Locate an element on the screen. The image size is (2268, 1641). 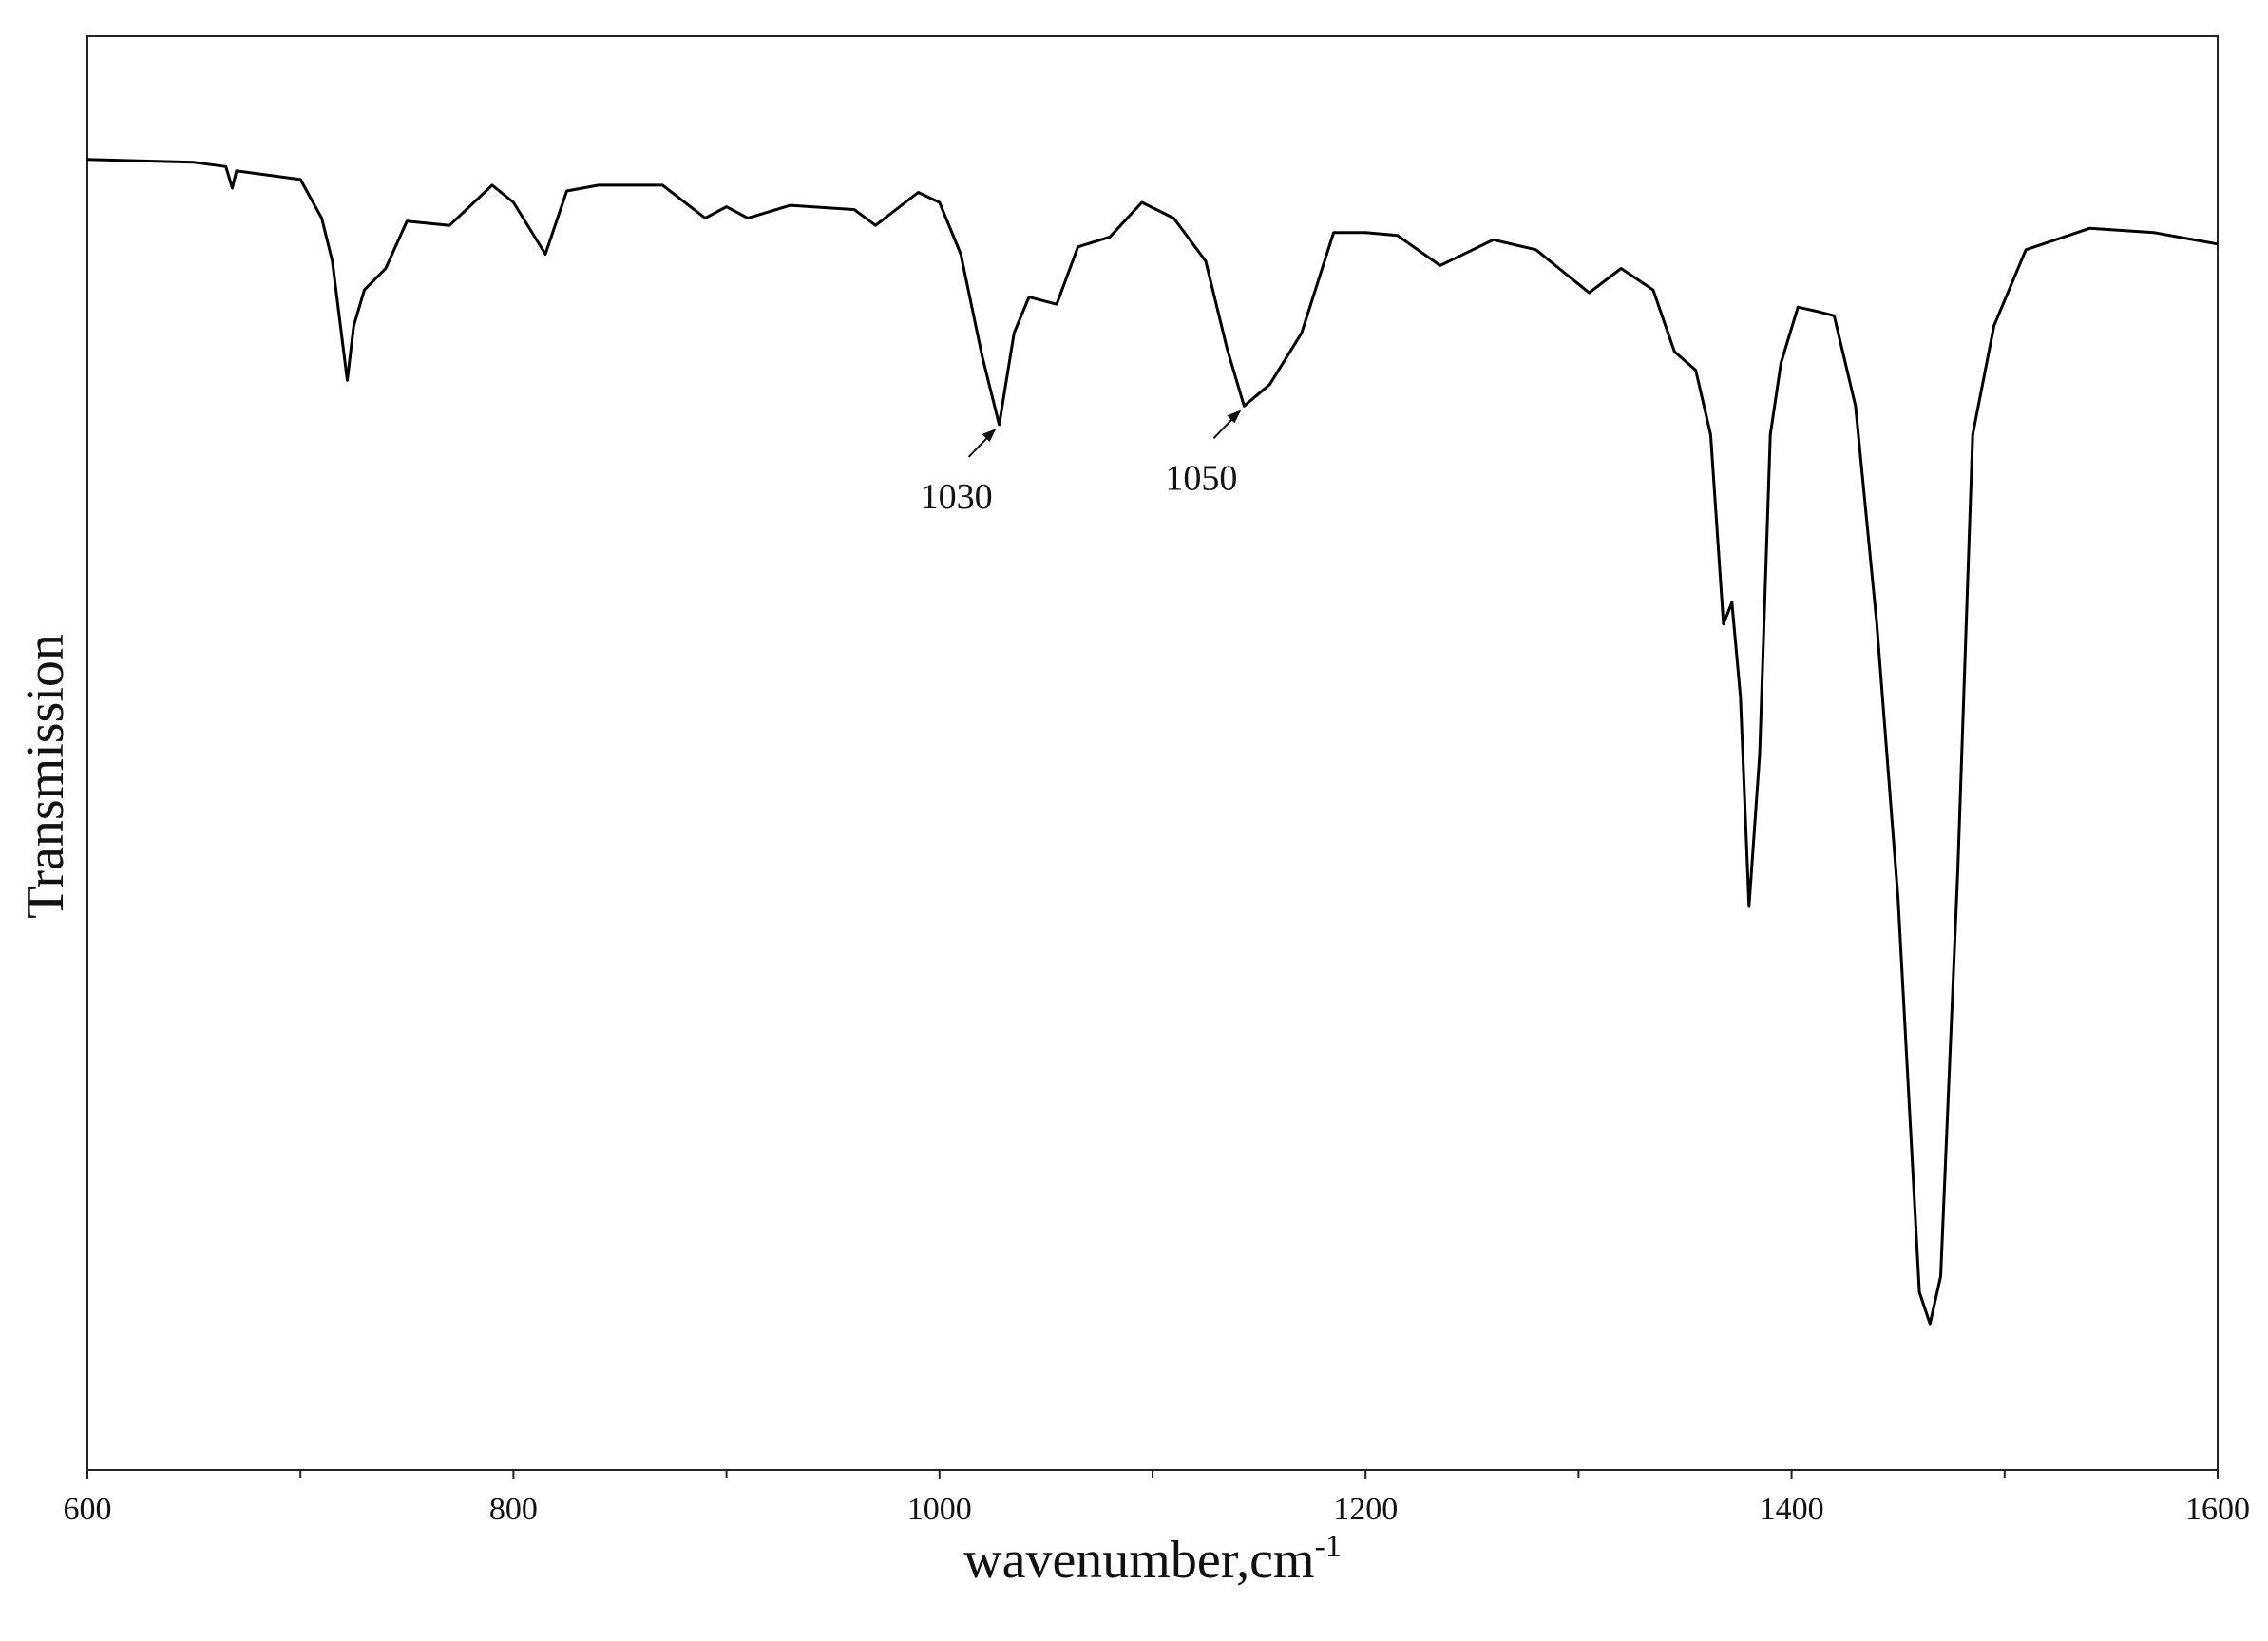
x-axis-label: wavenumber,cm-1 is located at coordinates (1152, 1559).